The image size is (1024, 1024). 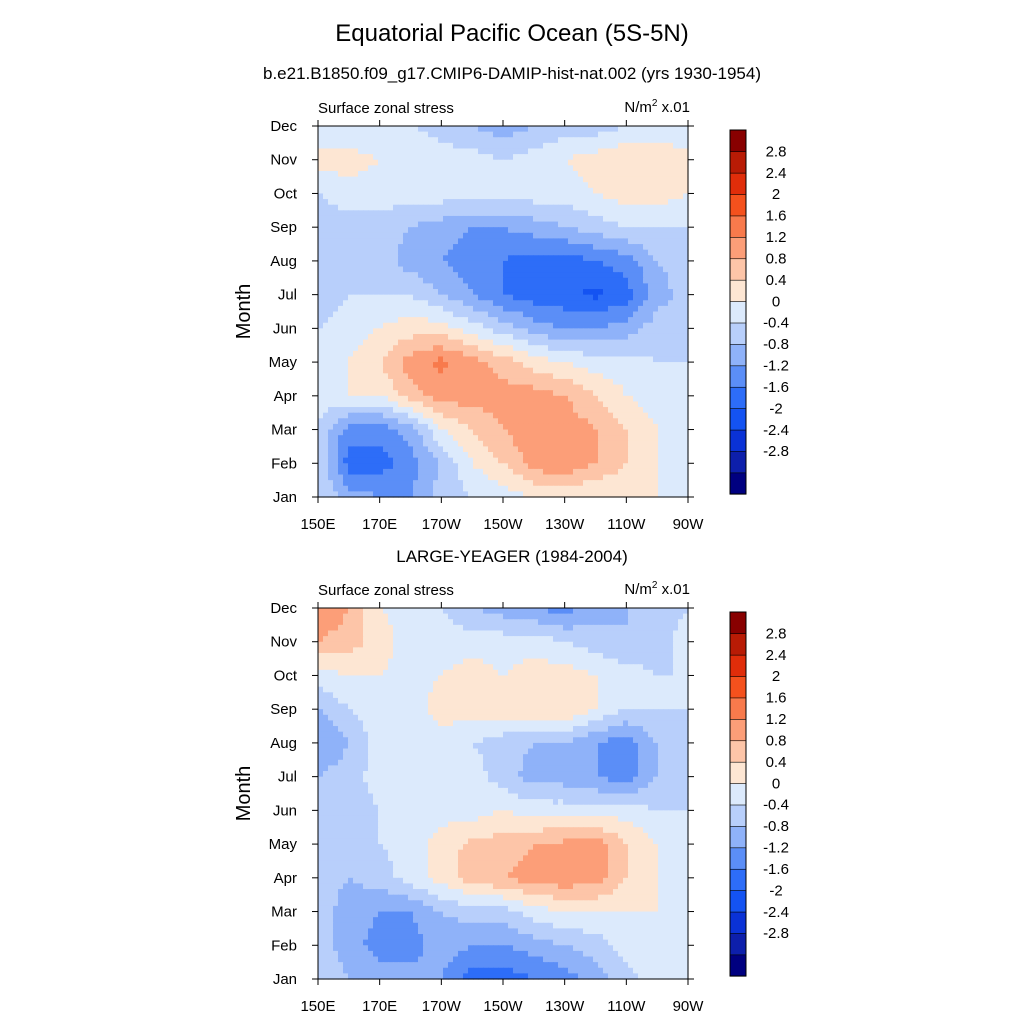 I want to click on colorbar-box, so click(x=738, y=397).